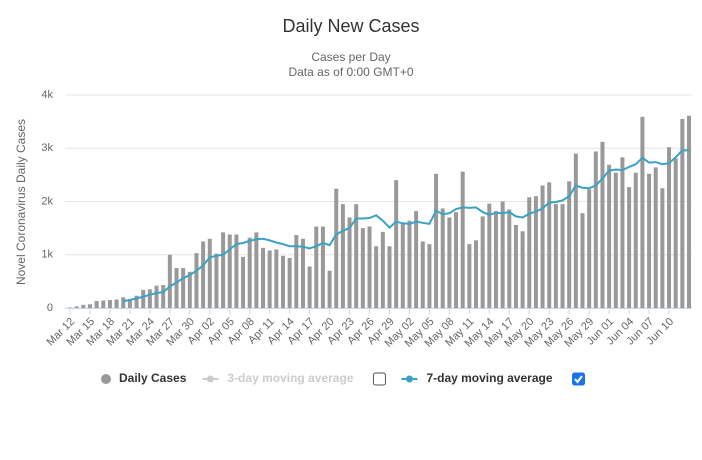 The width and height of the screenshot is (702, 460). Describe the element at coordinates (489, 378) in the screenshot. I see `legend-label: 7-day moving average` at that location.